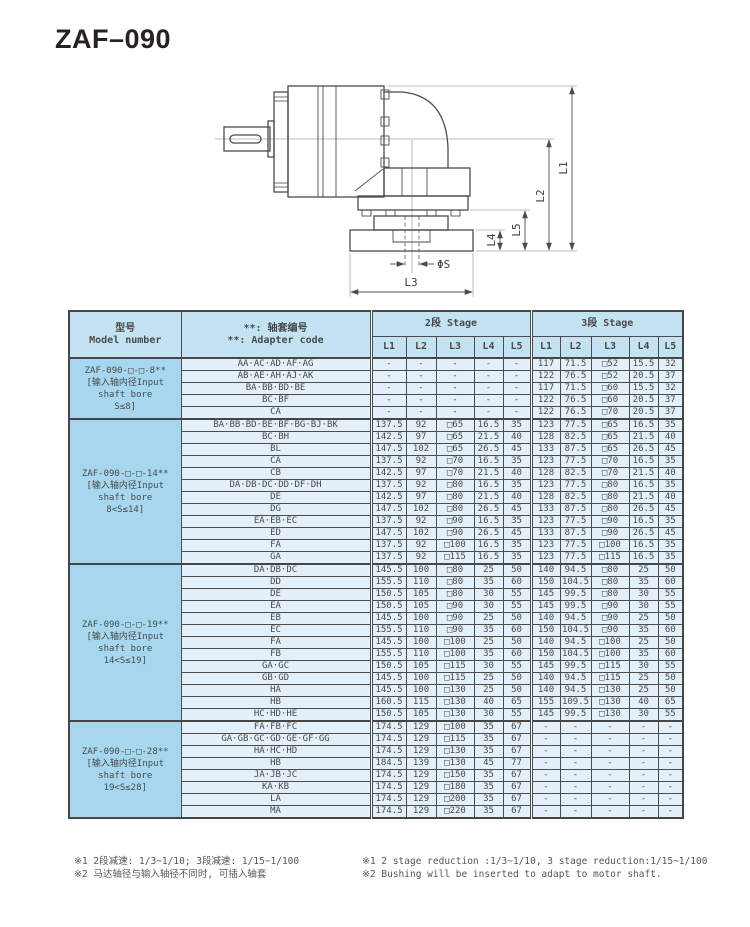 This screenshot has height=927, width=750. Describe the element at coordinates (450, 323) in the screenshot. I see `header-stage2: 2段 Stage` at that location.